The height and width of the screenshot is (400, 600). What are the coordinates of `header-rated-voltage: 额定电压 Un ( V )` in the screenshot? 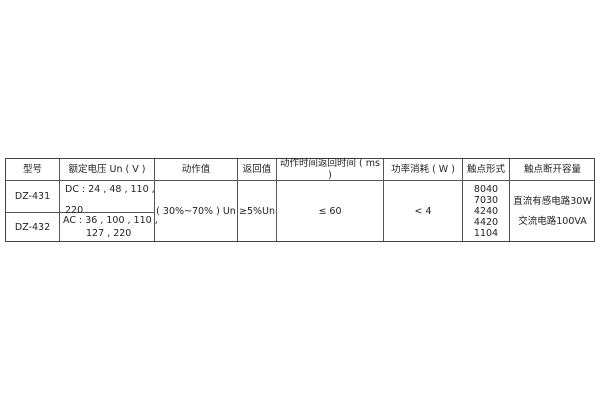 It's located at (107, 169).